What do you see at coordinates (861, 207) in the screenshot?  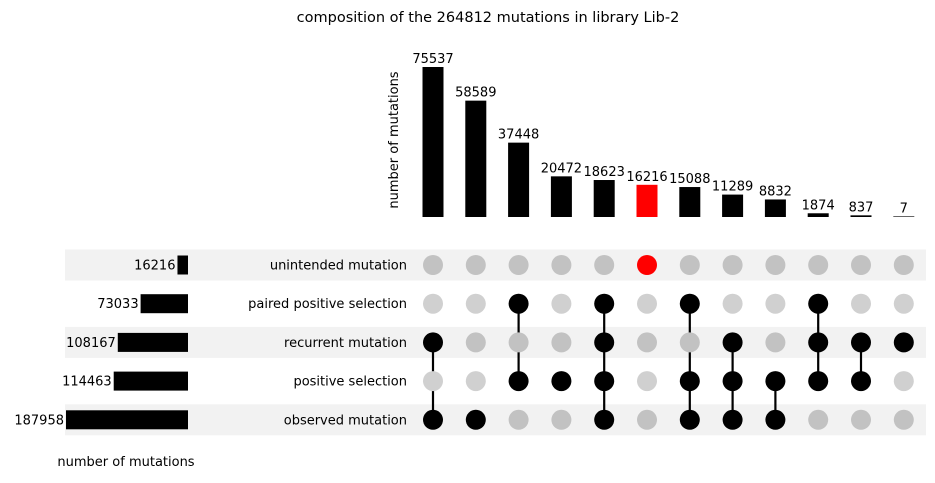 I see `intersection-value-label: 837` at bounding box center [861, 207].